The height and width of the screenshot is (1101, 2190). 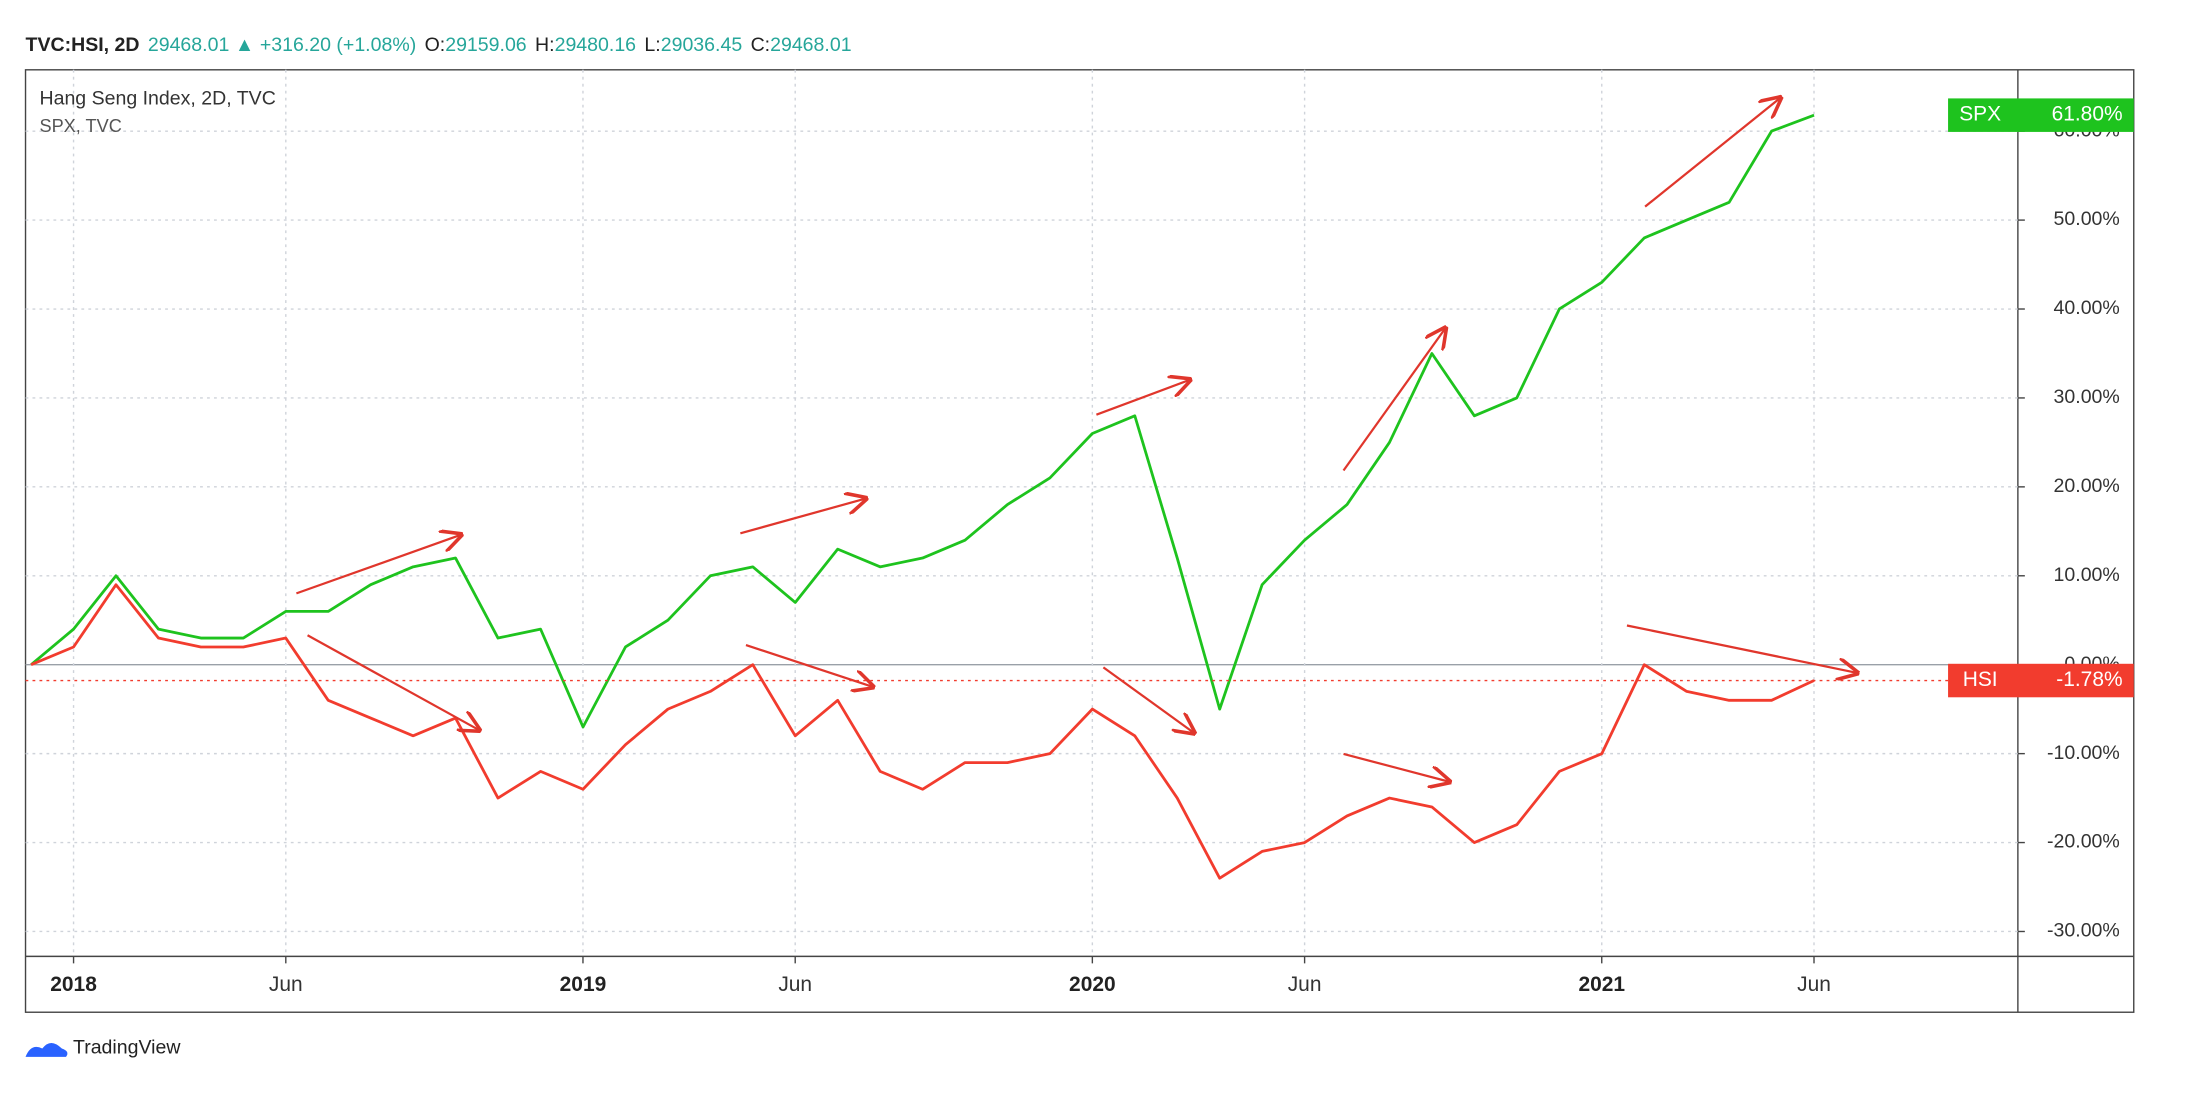 I want to click on low: 29036.45, so click(x=702, y=45).